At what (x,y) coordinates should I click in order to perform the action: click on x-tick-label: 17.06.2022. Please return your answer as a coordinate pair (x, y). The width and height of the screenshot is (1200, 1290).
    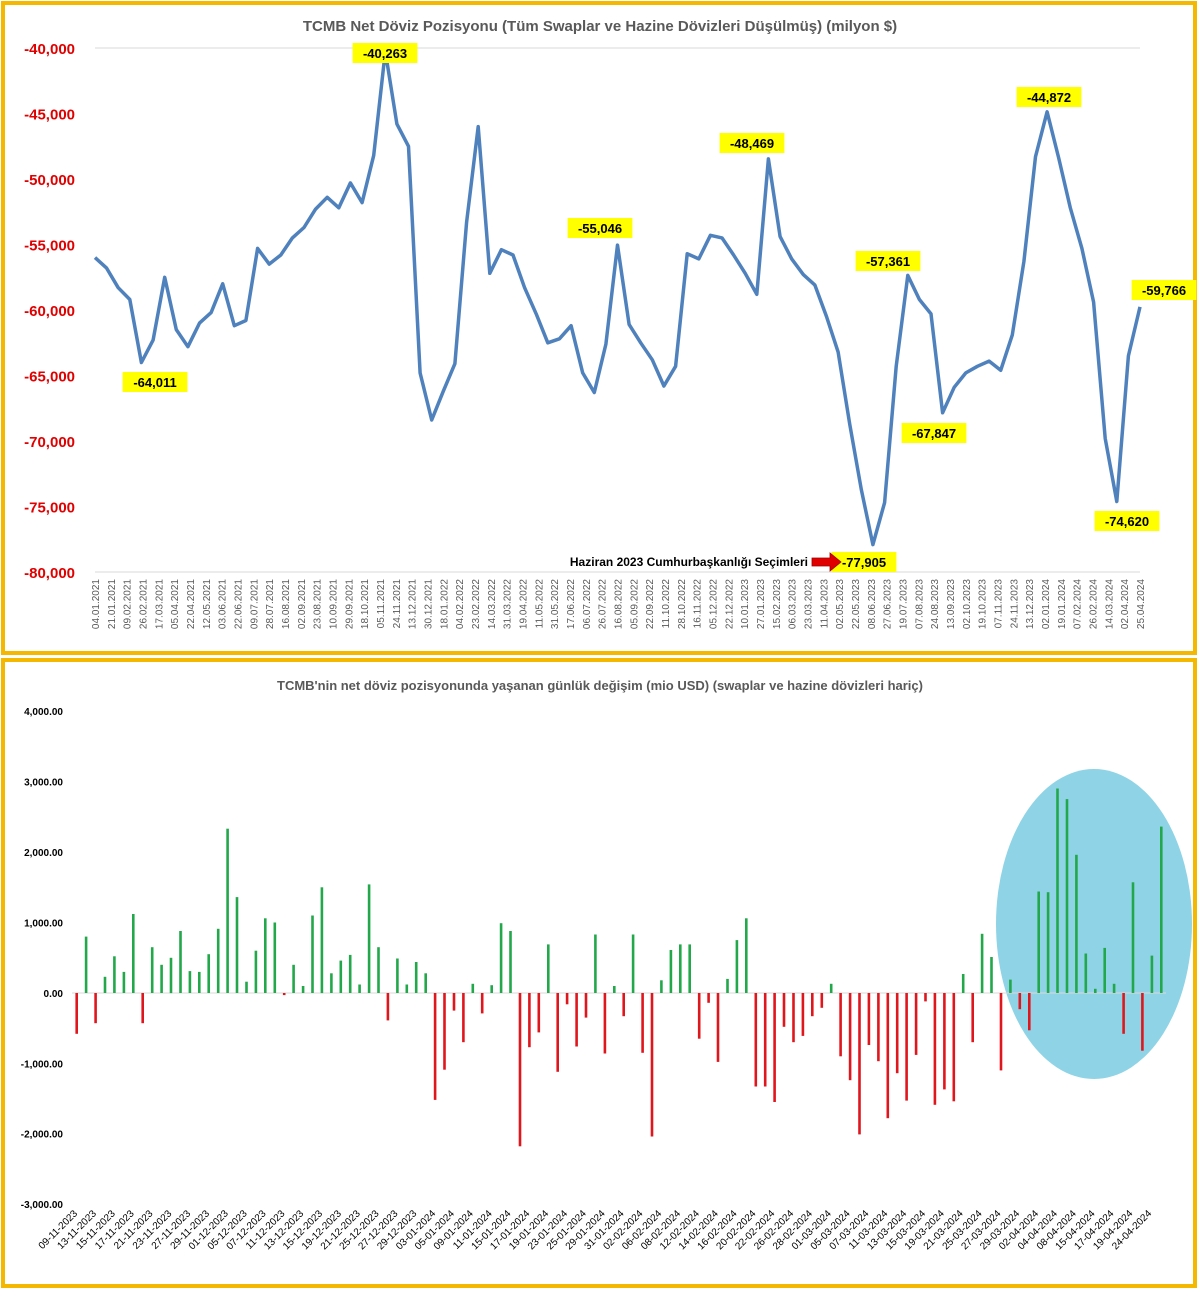
    Looking at the image, I should click on (571, 604).